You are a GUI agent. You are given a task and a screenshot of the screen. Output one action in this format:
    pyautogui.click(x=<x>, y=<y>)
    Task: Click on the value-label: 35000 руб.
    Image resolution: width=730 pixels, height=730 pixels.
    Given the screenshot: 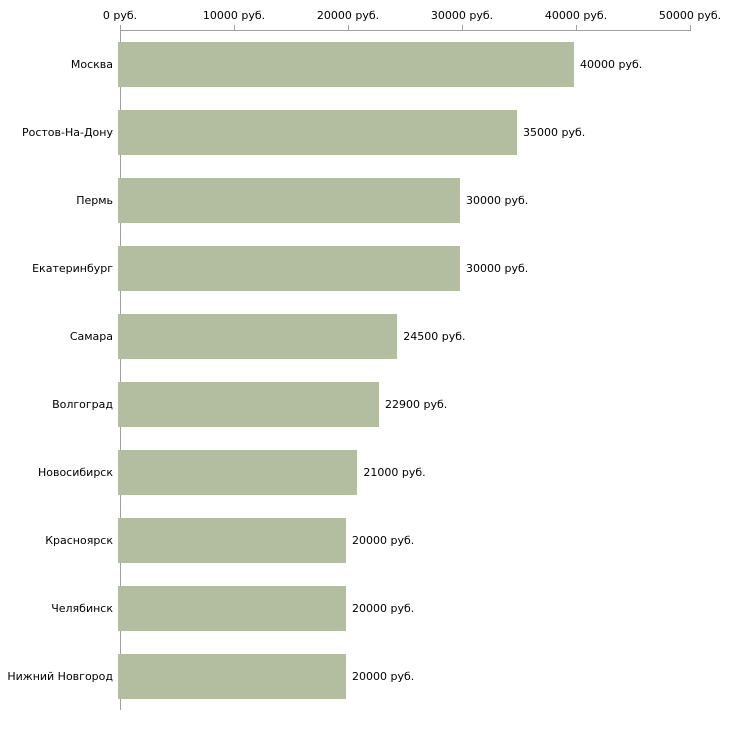 What is the action you would take?
    pyautogui.click(x=554, y=132)
    